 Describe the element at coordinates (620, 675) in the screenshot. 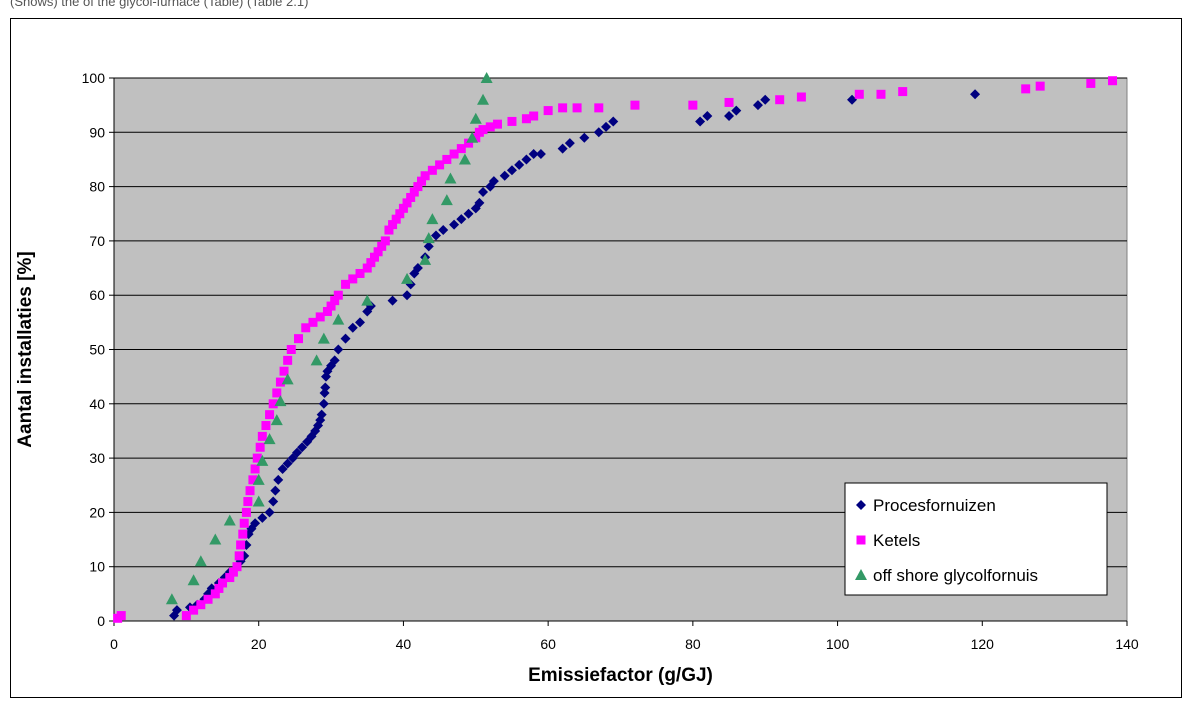

I see `x-axis-title: Emissiefactor (g/GJ)` at that location.